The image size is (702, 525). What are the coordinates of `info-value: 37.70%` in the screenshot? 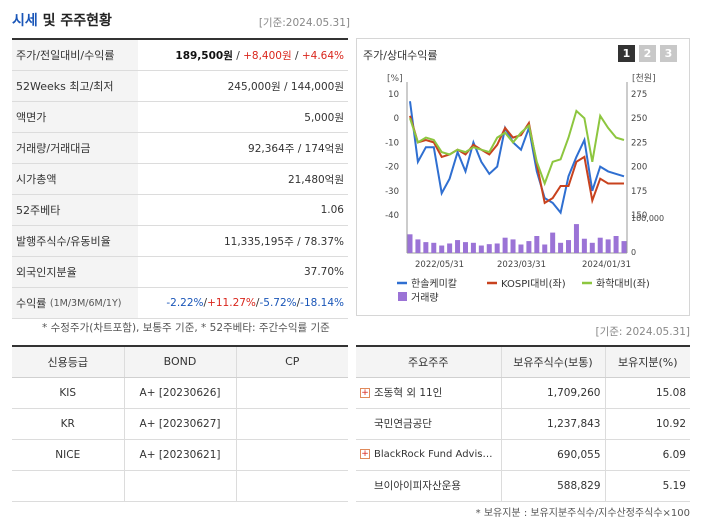 It's located at (323, 272).